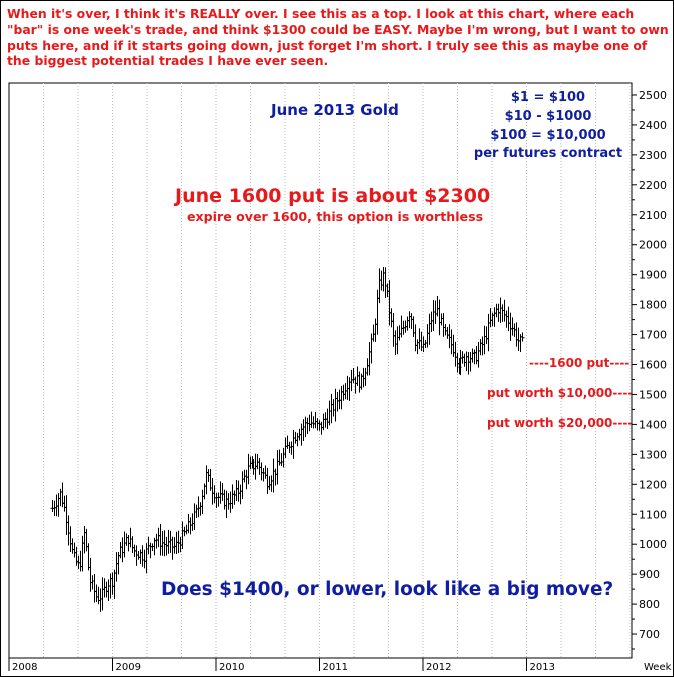  Describe the element at coordinates (653, 394) in the screenshot. I see `y-tick-label: 1500` at that location.